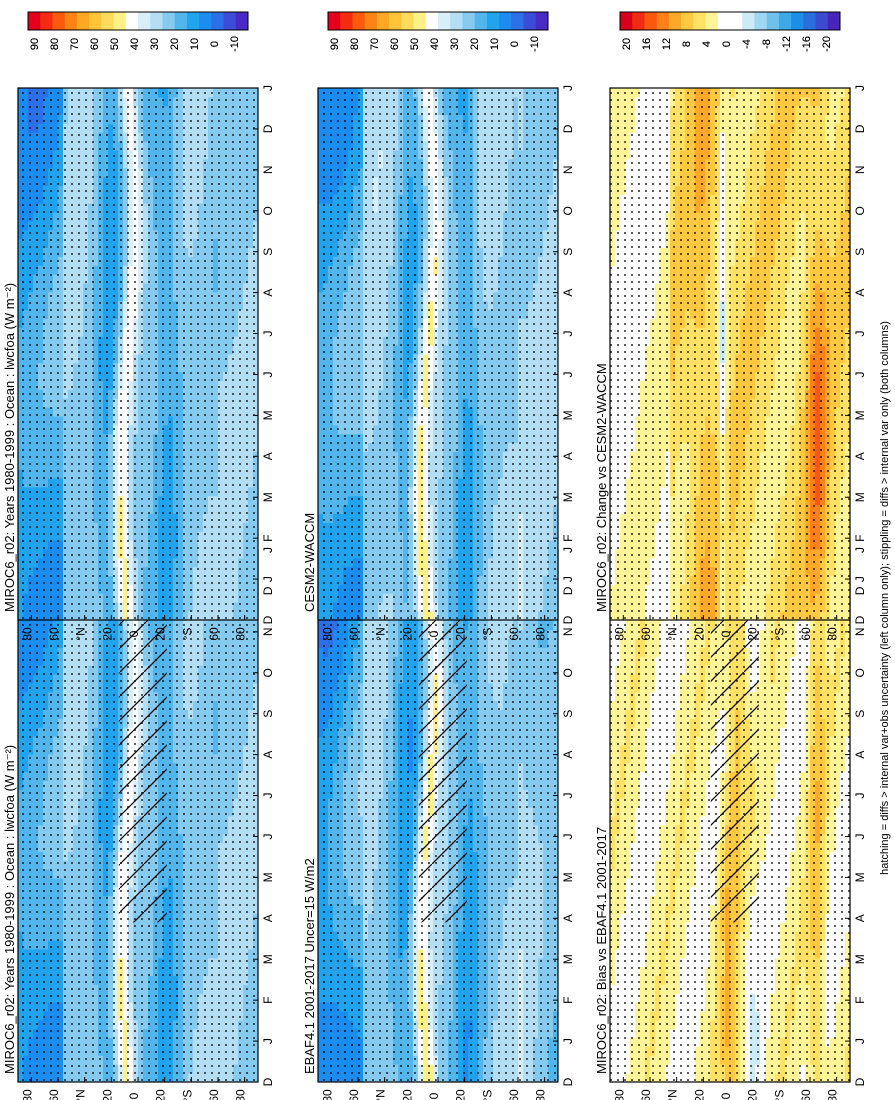  What do you see at coordinates (134, 1095) in the screenshot?
I see `lat-tick-label: 0` at bounding box center [134, 1095].